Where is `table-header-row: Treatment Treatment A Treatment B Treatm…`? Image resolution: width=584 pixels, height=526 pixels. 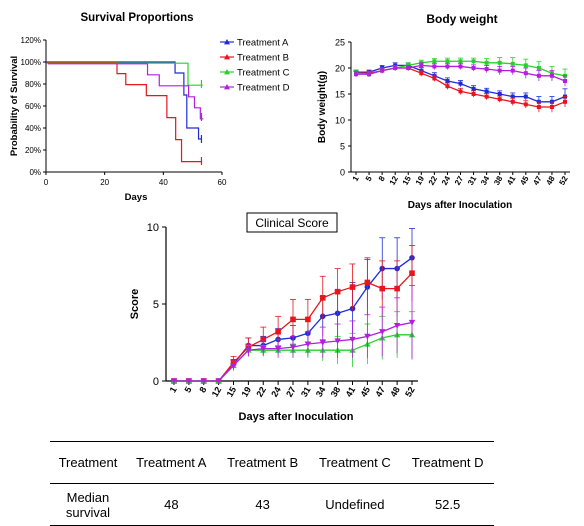 table-header-row: Treatment Treatment A Treatment B Treatm… is located at coordinates (272, 463).